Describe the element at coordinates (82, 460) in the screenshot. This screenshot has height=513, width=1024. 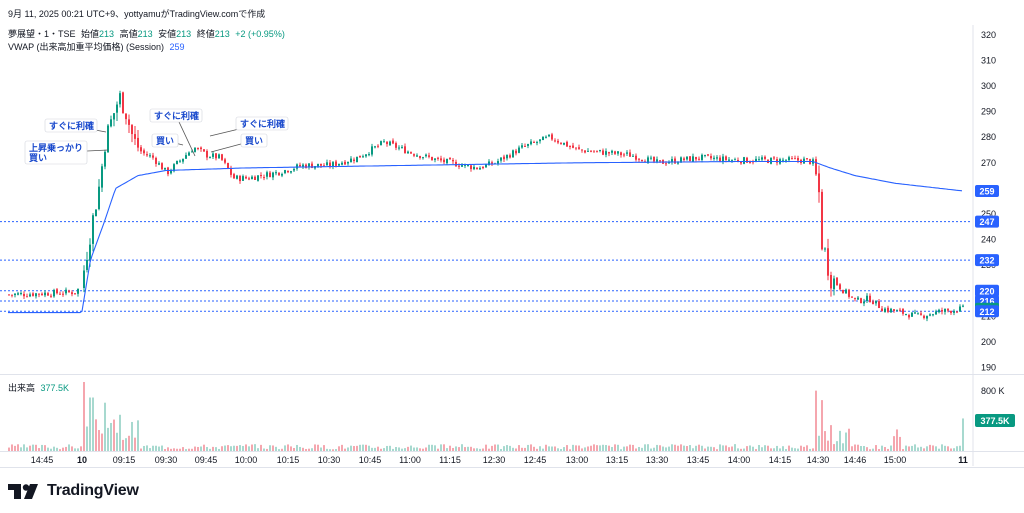
I see `time-tick-label: 10` at that location.